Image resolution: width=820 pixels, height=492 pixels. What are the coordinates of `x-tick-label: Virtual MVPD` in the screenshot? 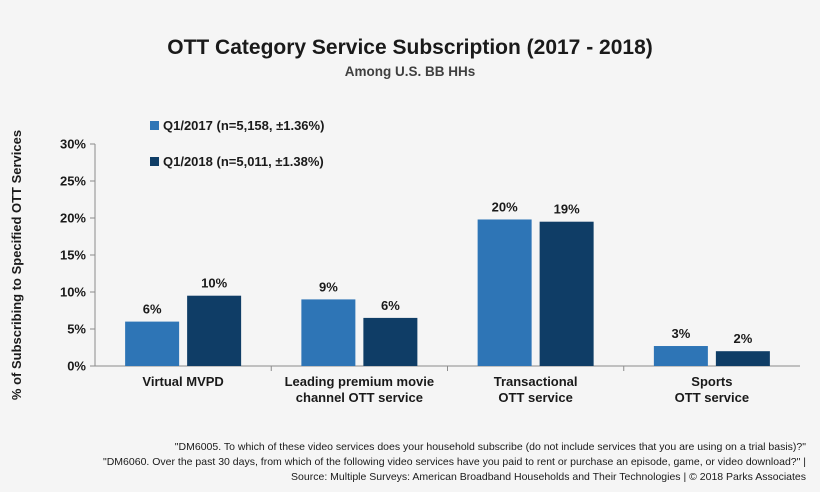 It's located at (182, 381).